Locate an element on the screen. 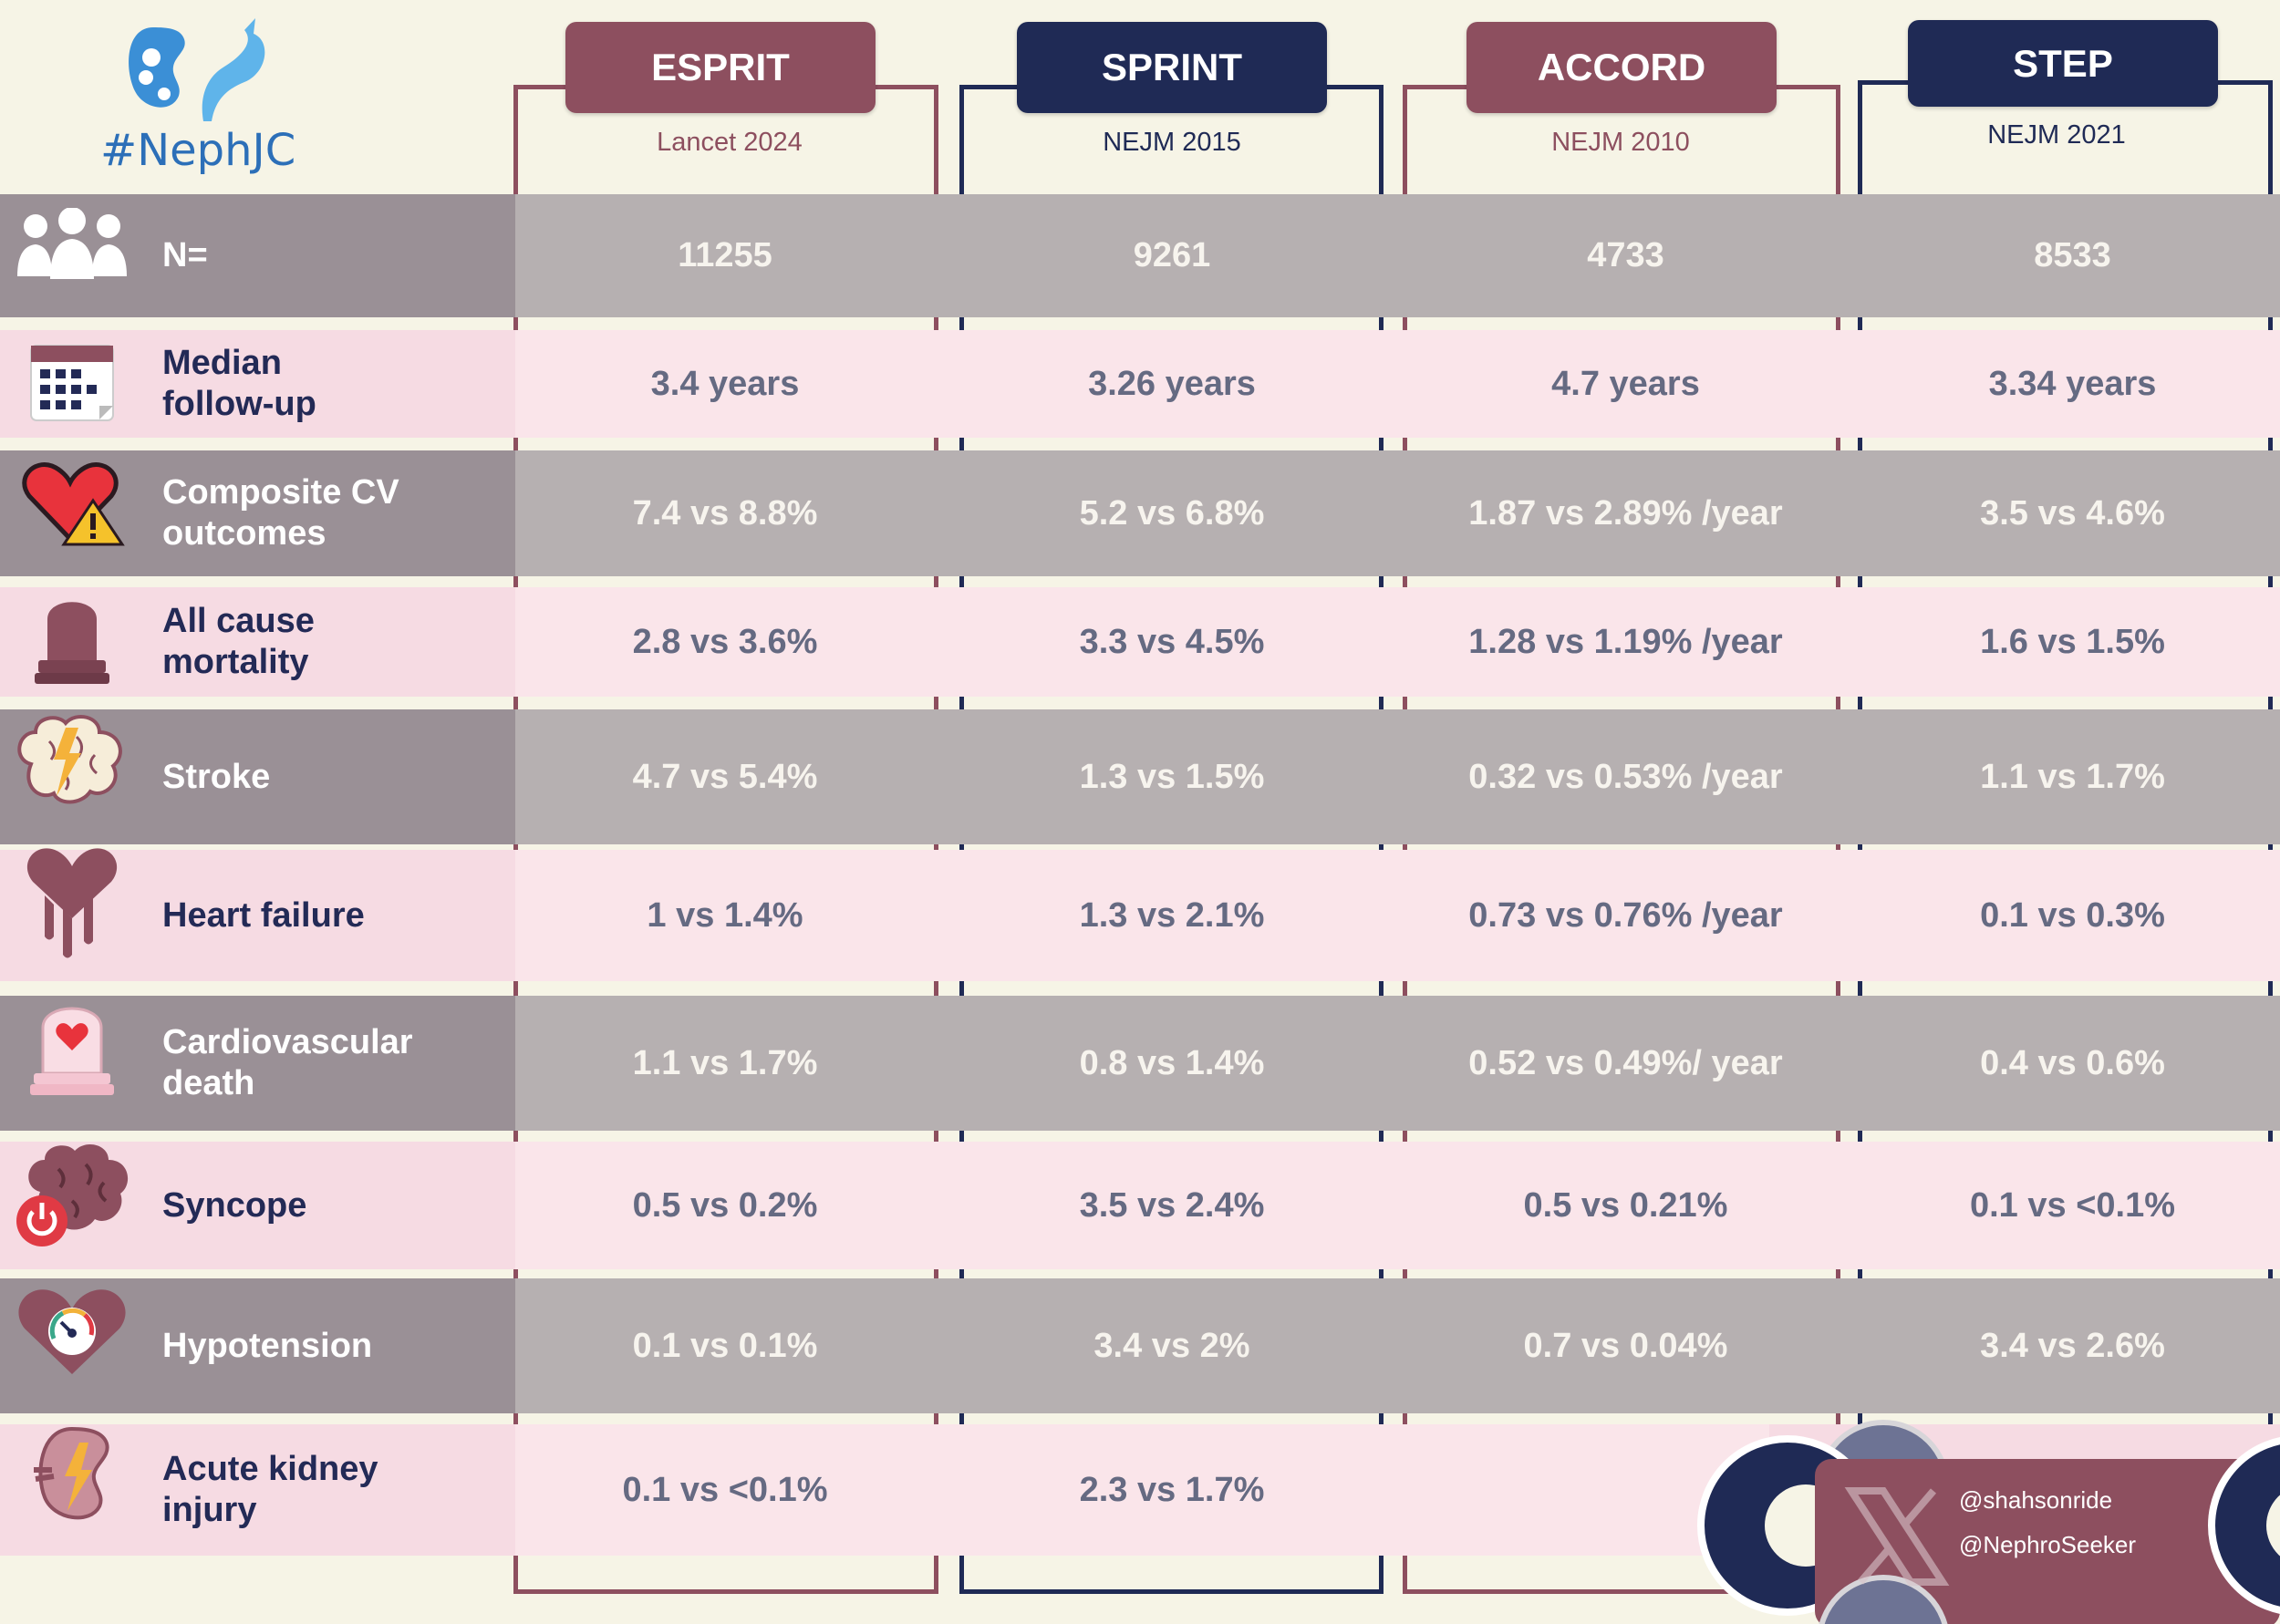  row-label: Composite CV outcomes is located at coordinates (280, 513).